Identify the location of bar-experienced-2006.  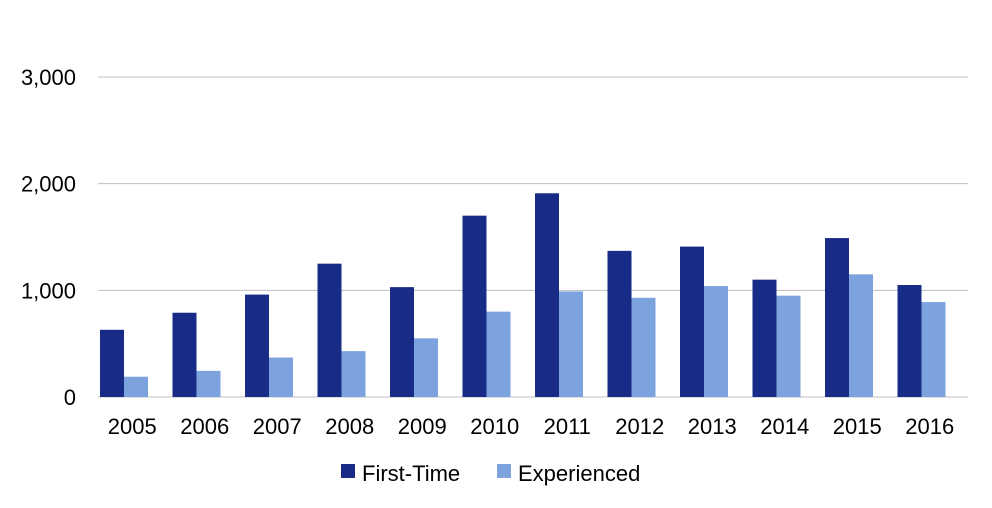
(209, 384).